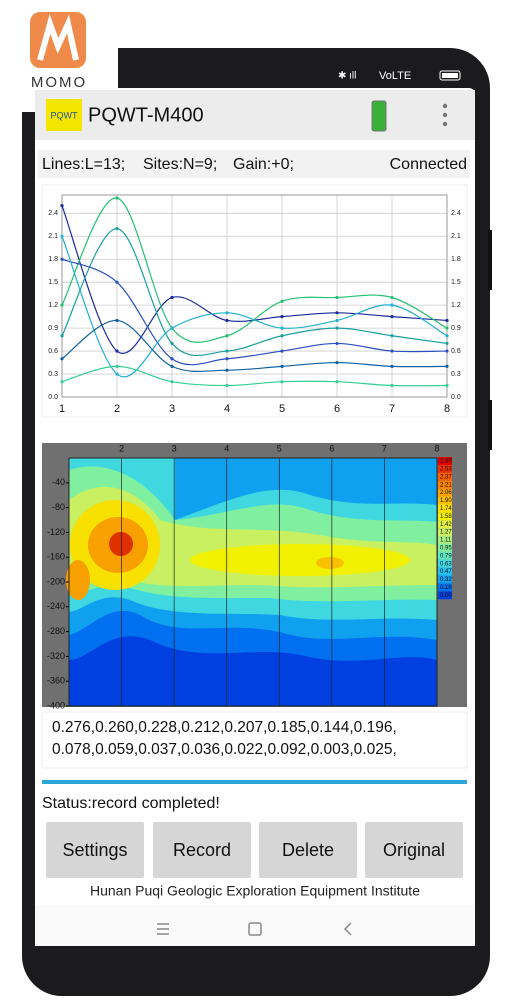  I want to click on button-label: Delete, so click(308, 850).